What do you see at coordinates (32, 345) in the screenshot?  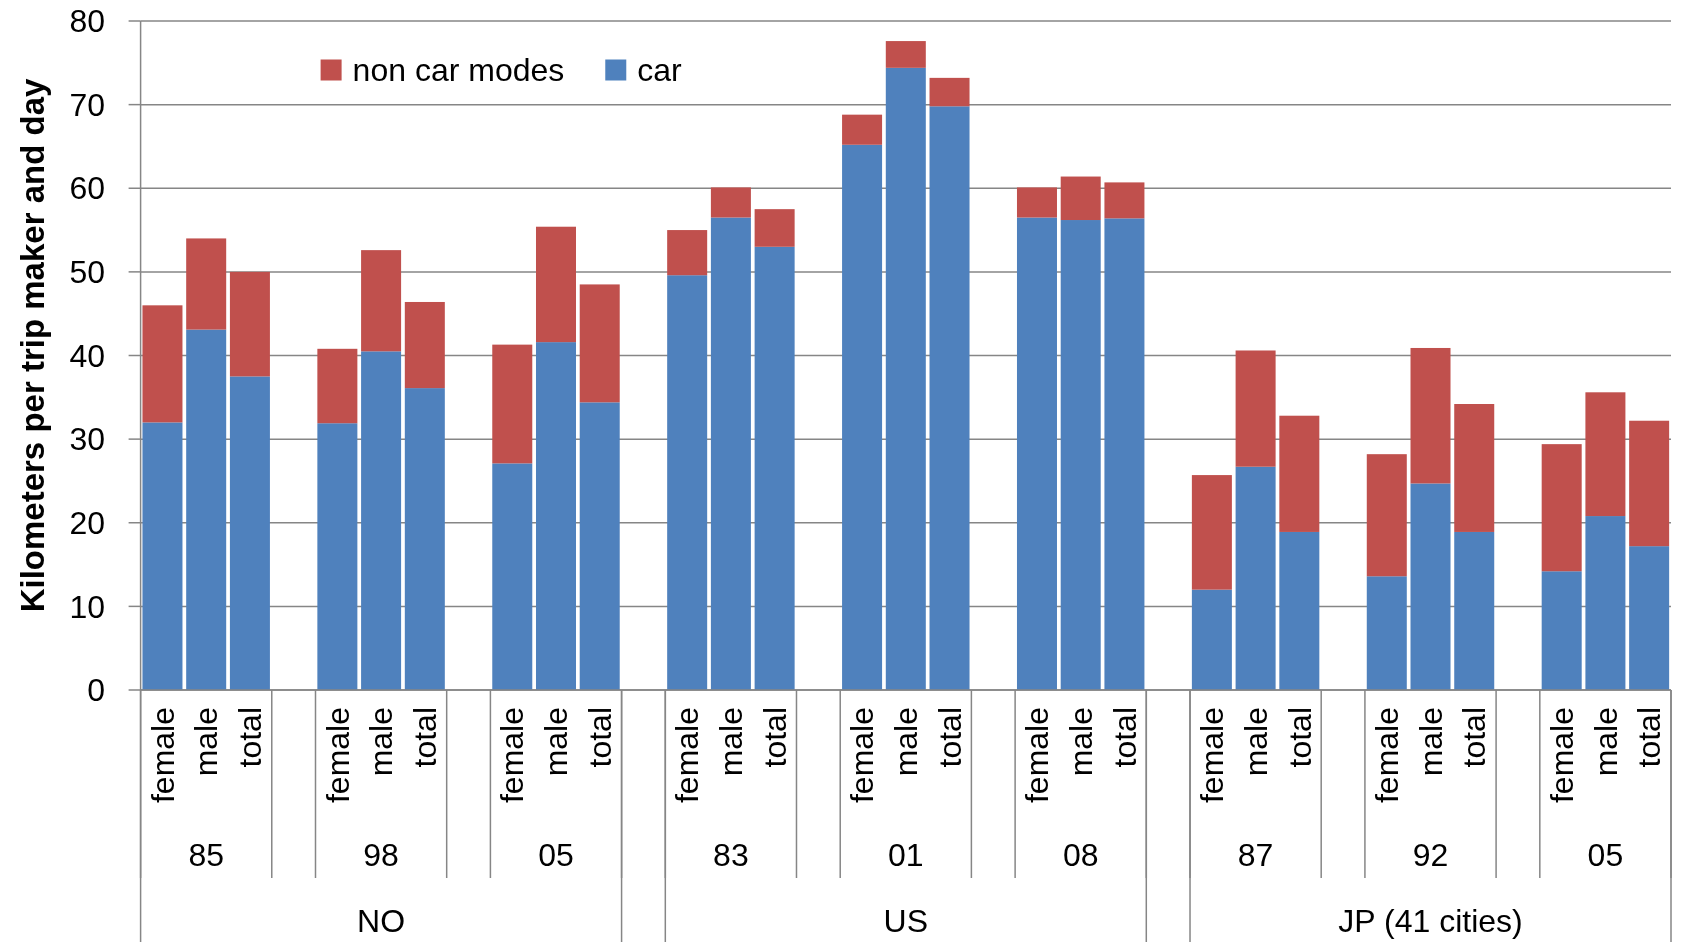 I see `y-axis-title: Kilometers per trip maker and day` at bounding box center [32, 345].